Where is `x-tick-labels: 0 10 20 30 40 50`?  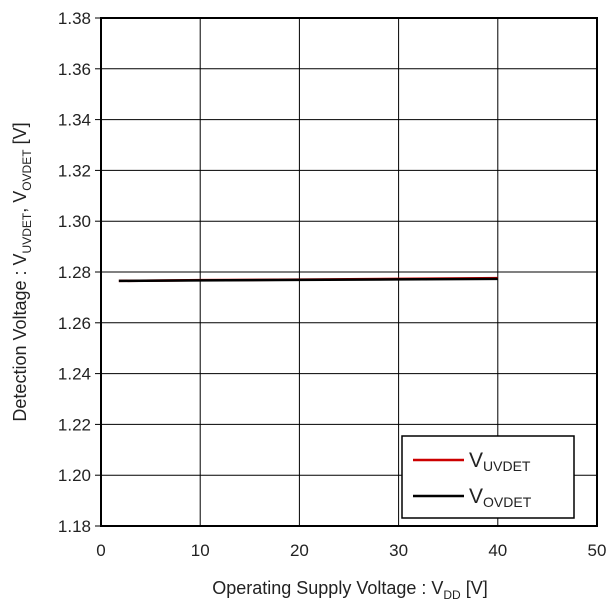 x-tick-labels: 0 10 20 30 40 50 is located at coordinates (351, 550).